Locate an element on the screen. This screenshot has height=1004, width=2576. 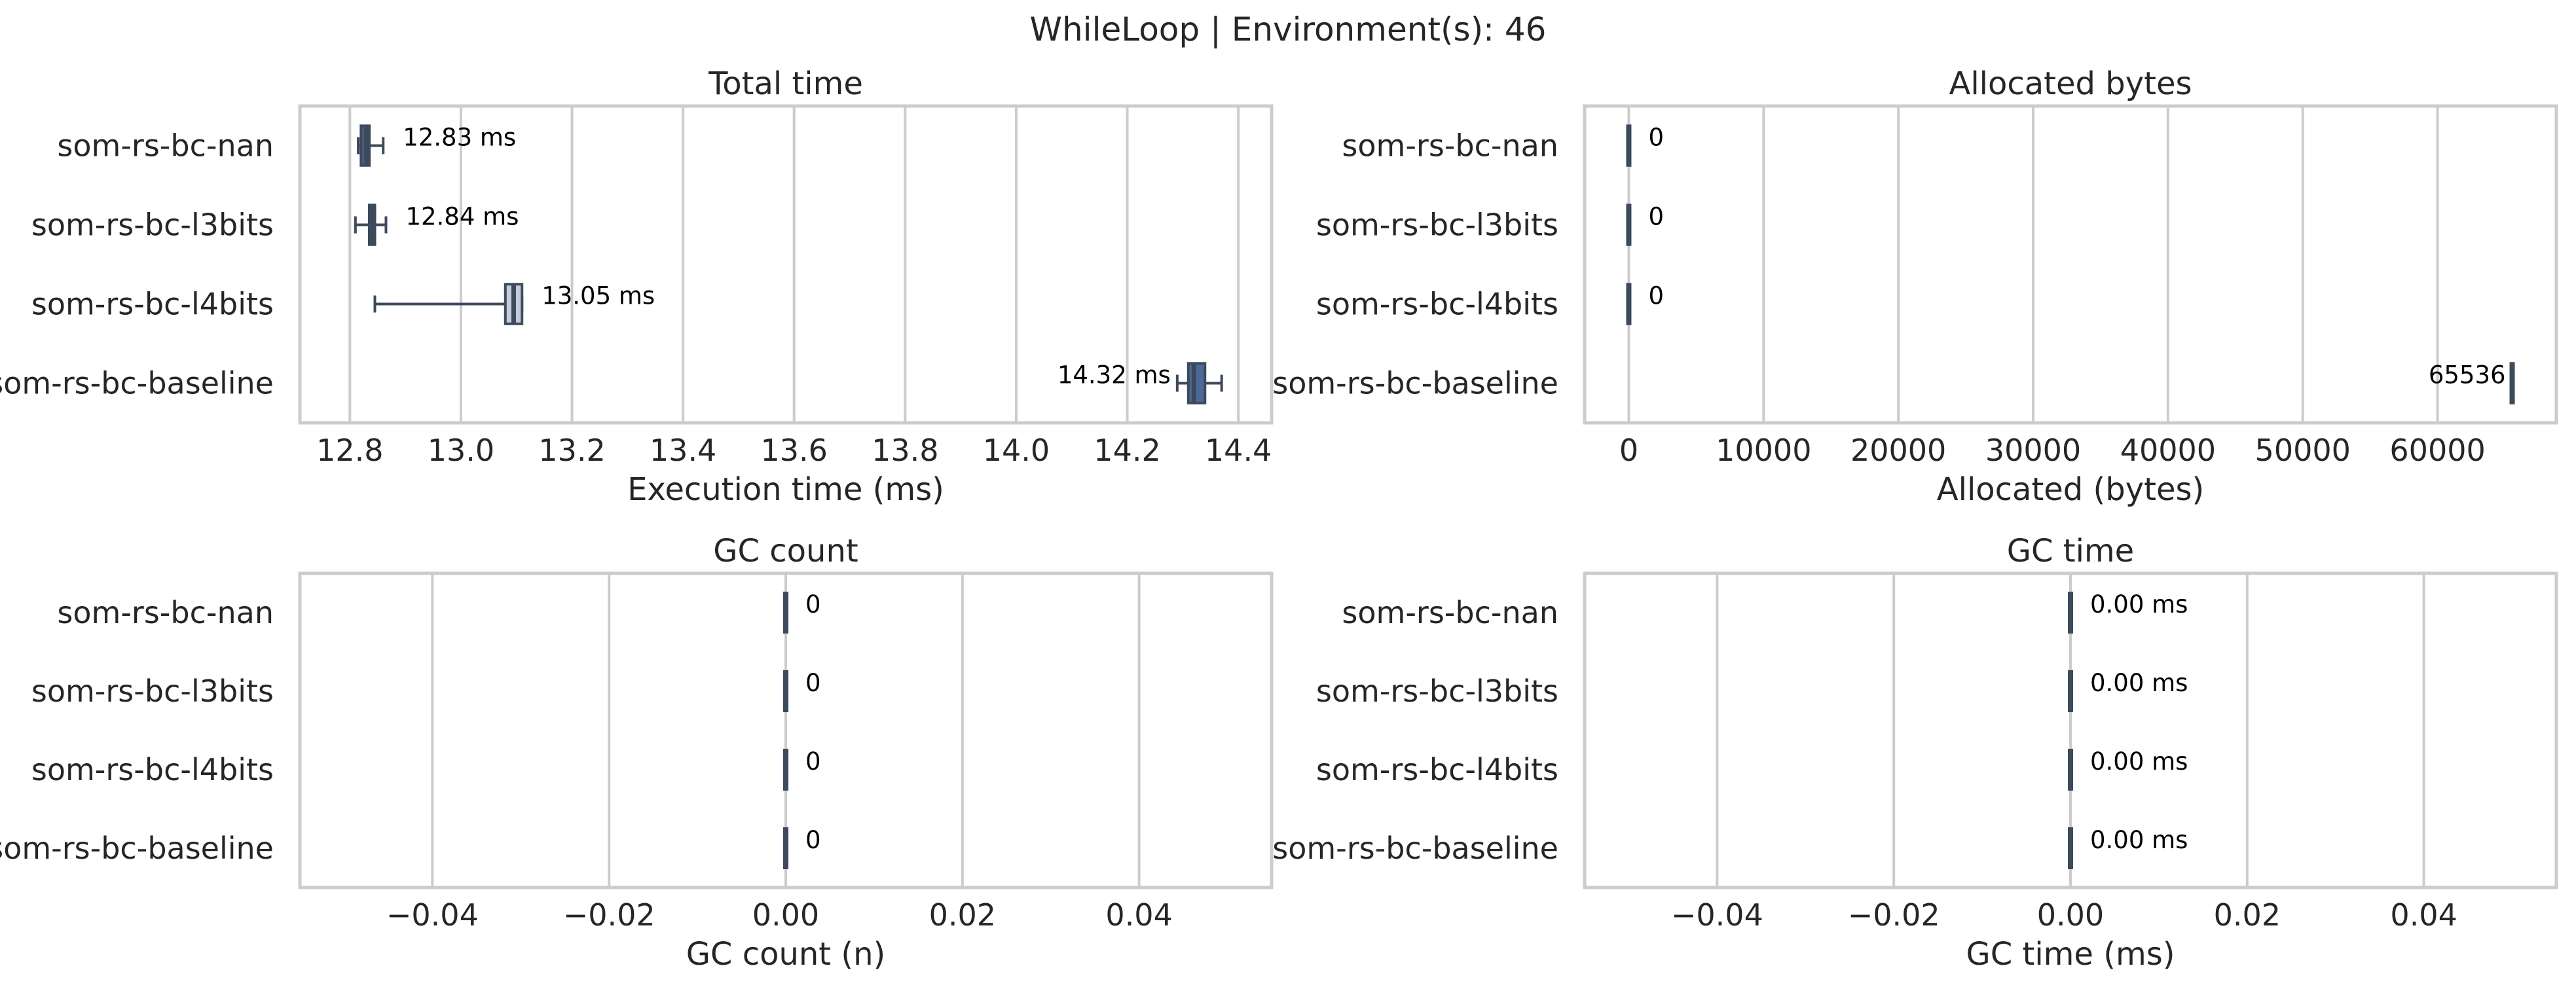
x-tick-label: 14.2 is located at coordinates (1127, 451).